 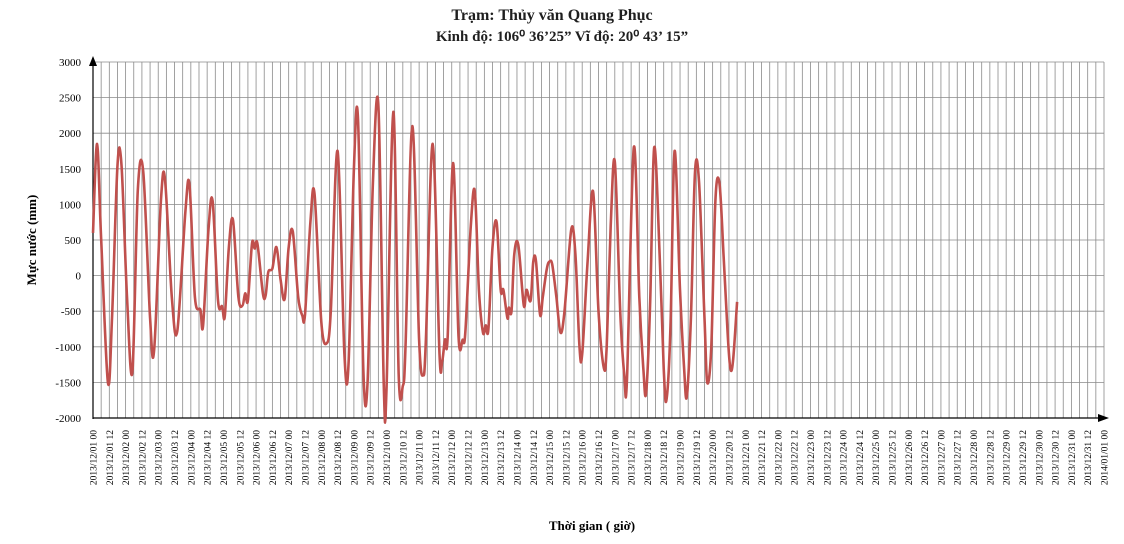 What do you see at coordinates (339, 457) in the screenshot?
I see `x-tick-label: 2013/12/08 12` at bounding box center [339, 457].